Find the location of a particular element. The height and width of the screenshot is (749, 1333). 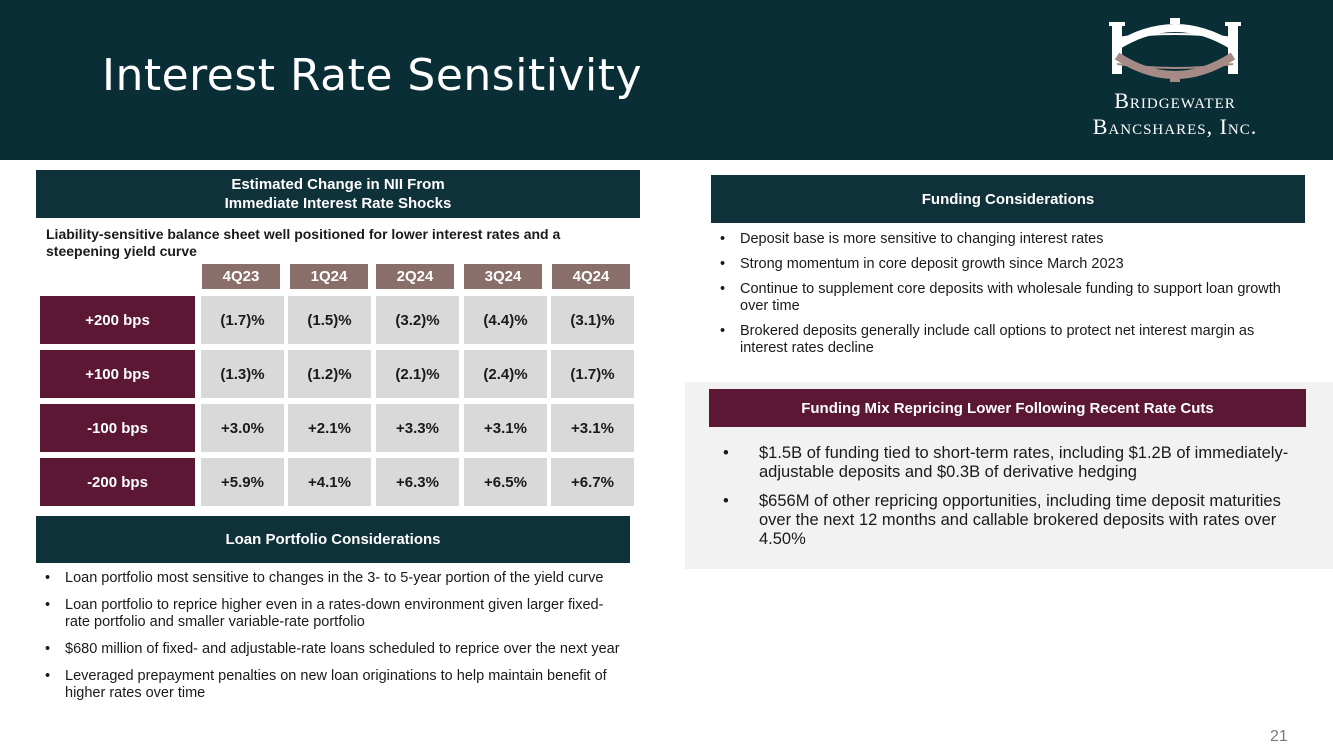

nii-cell: (2.1)% is located at coordinates (417, 374).